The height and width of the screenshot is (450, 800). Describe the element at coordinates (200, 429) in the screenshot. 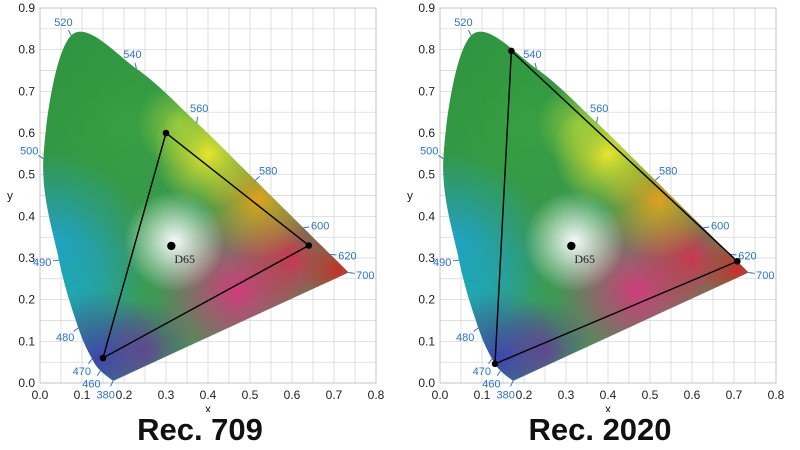

I see `chart-title: Rec. 709` at that location.